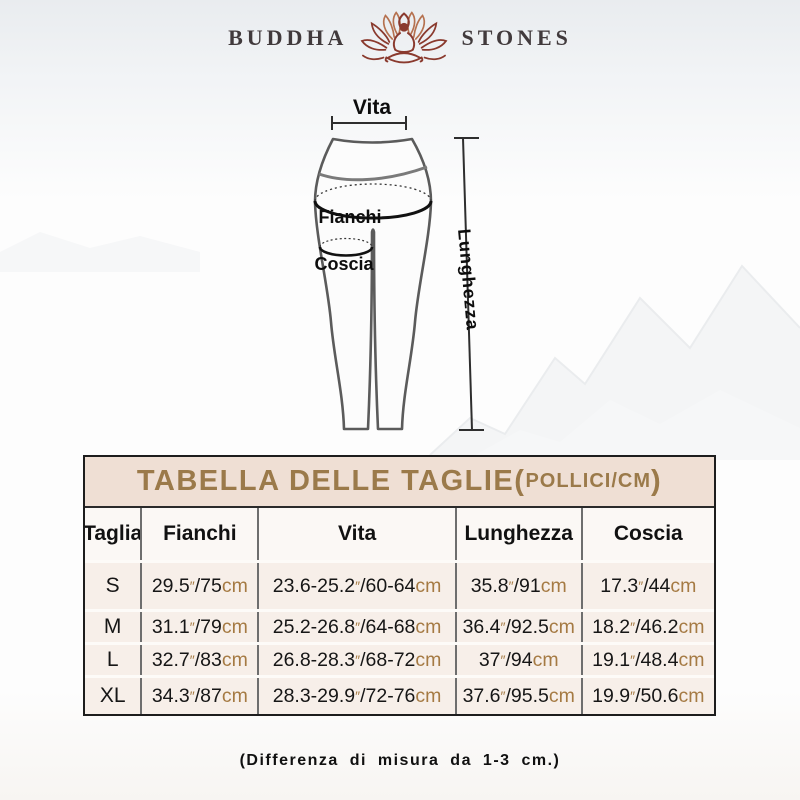 The image size is (800, 800). Describe the element at coordinates (346, 251) in the screenshot. I see `thigh-ellipse-solid` at that location.